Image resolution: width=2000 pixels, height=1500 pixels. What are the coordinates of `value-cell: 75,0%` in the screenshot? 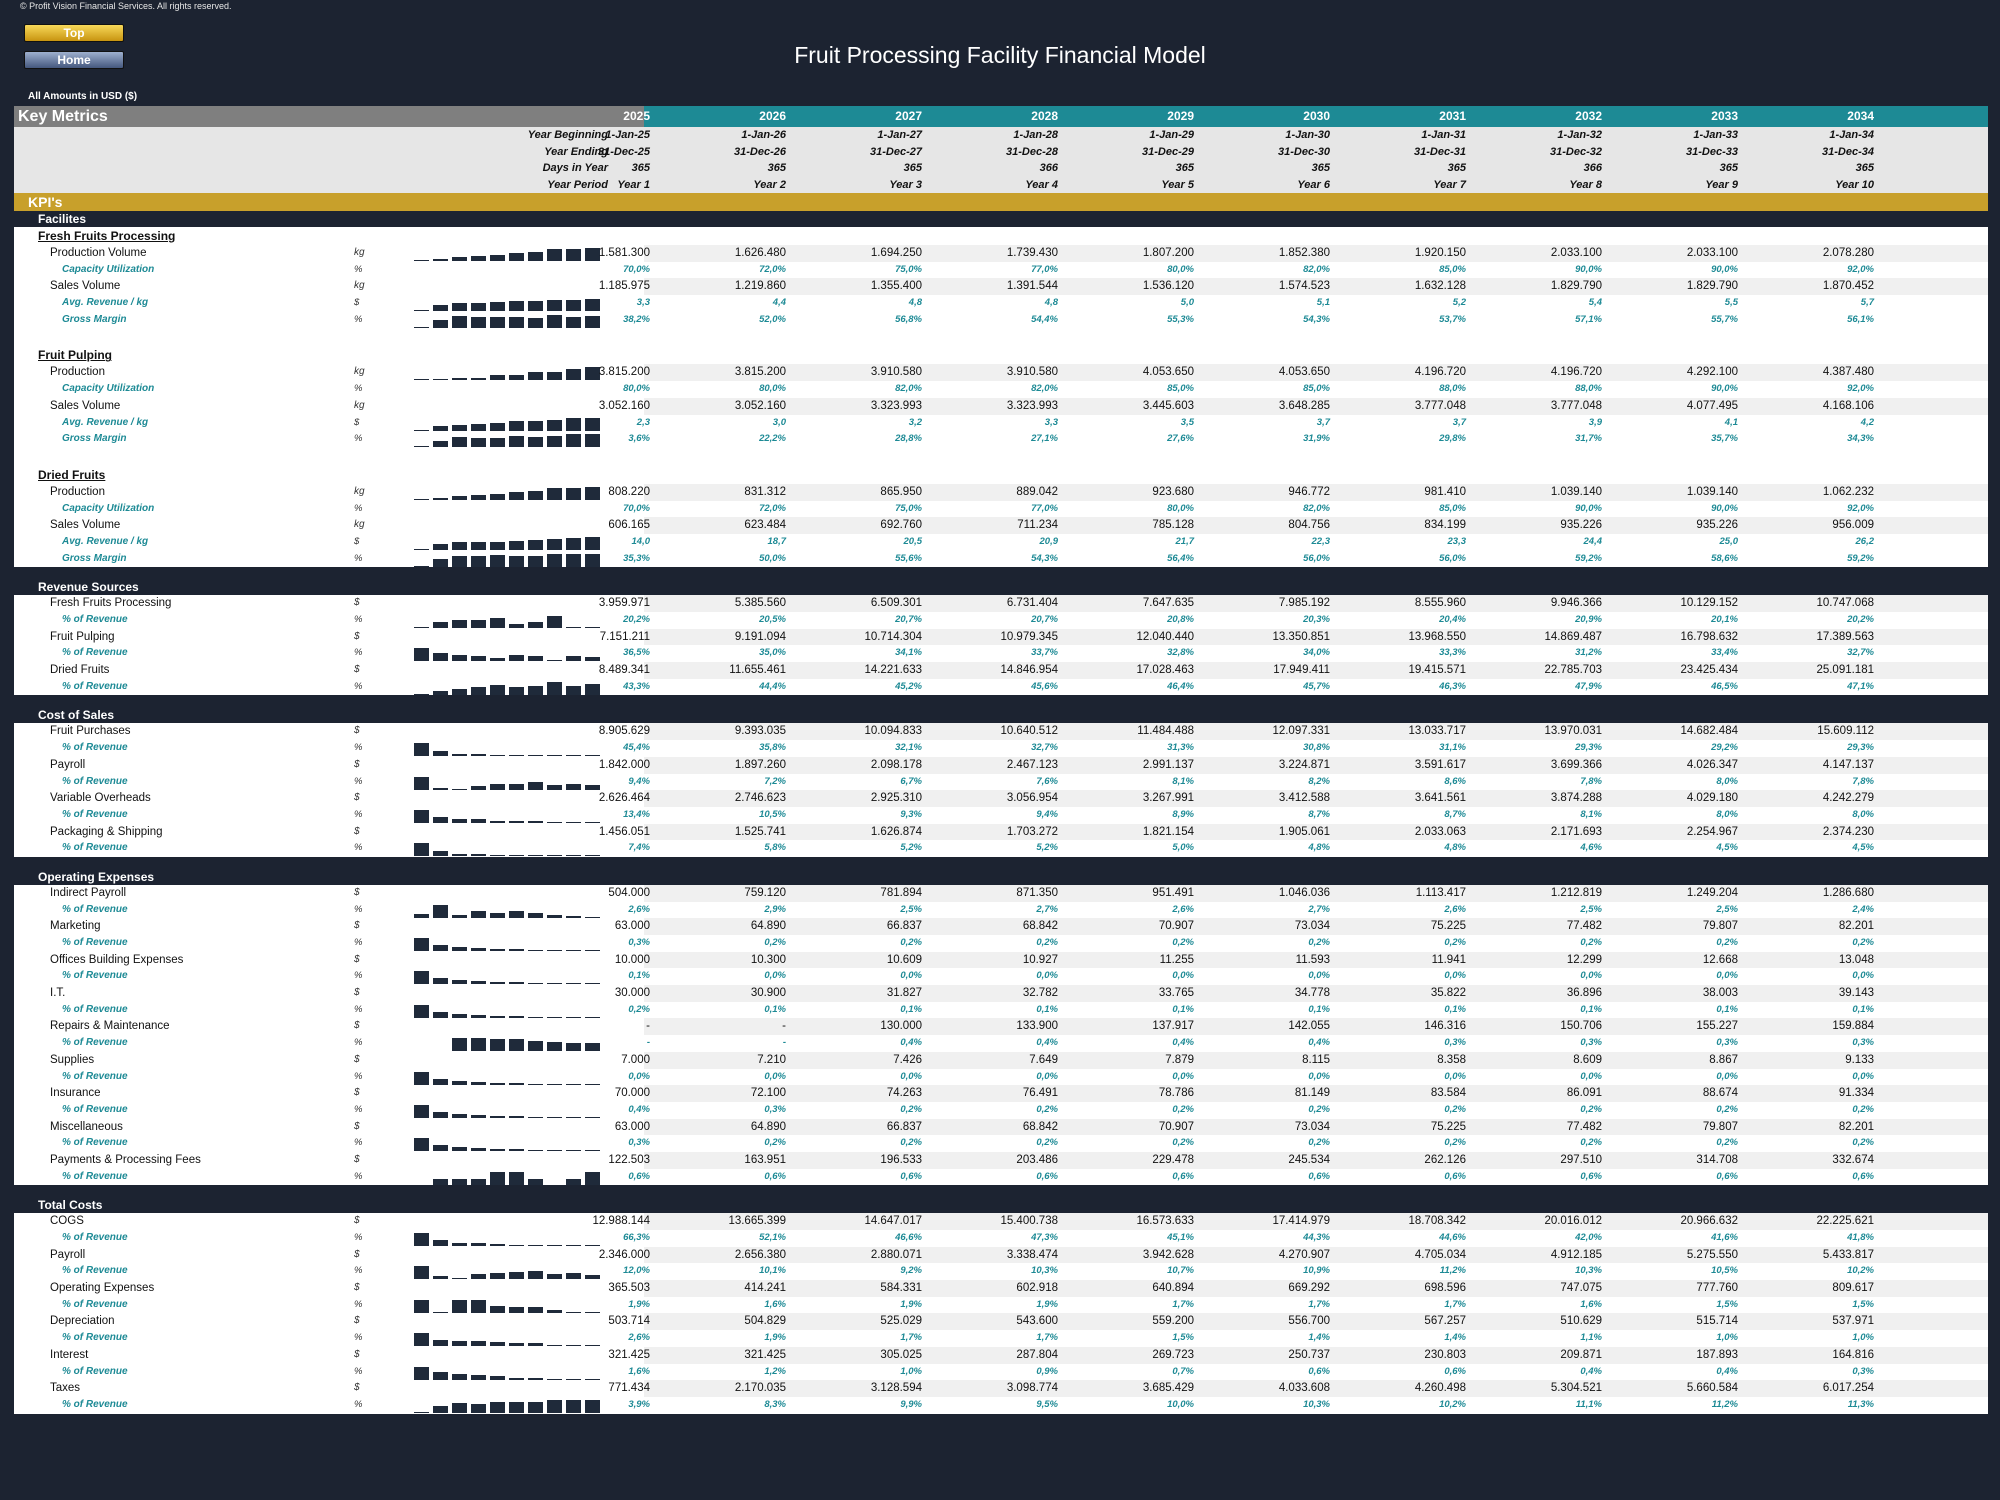 It's located at (908, 508).